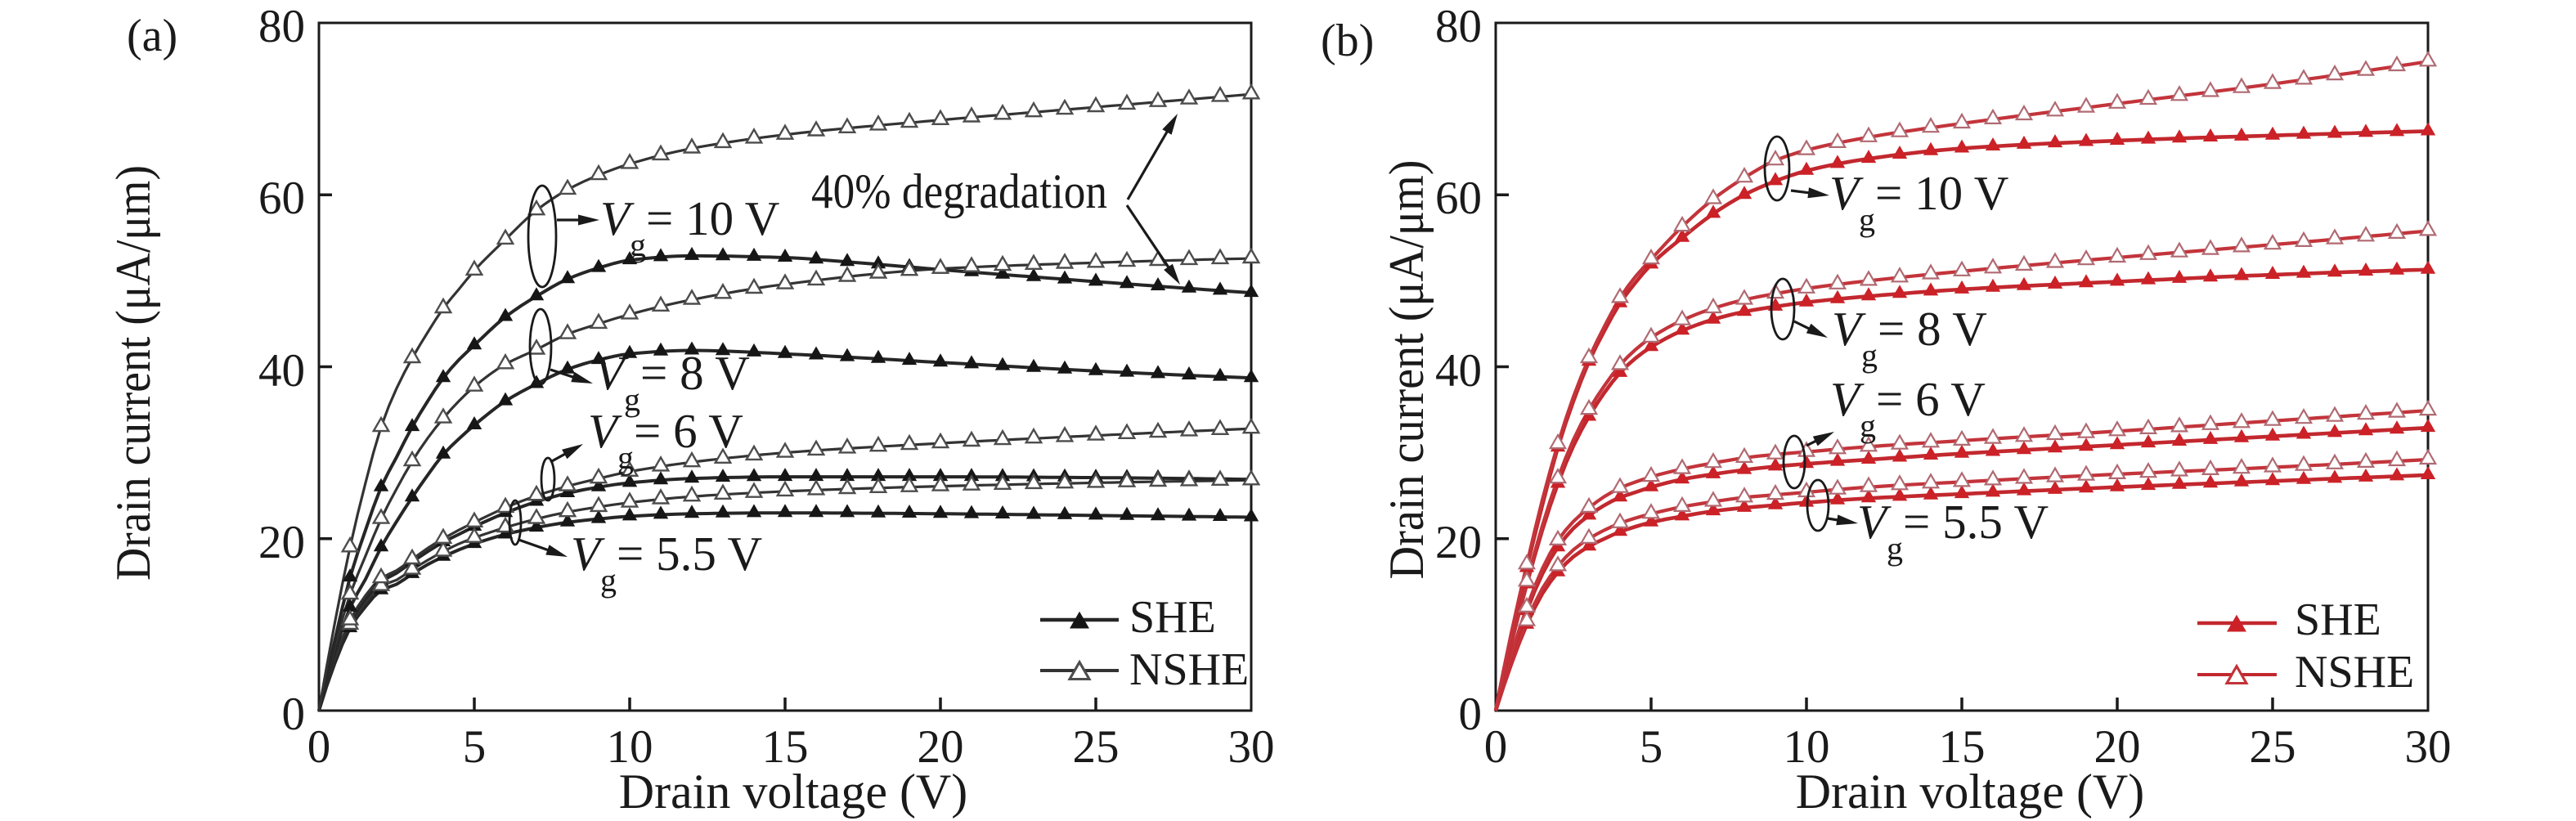  I want to click on svg-text: (b), so click(1347, 41).